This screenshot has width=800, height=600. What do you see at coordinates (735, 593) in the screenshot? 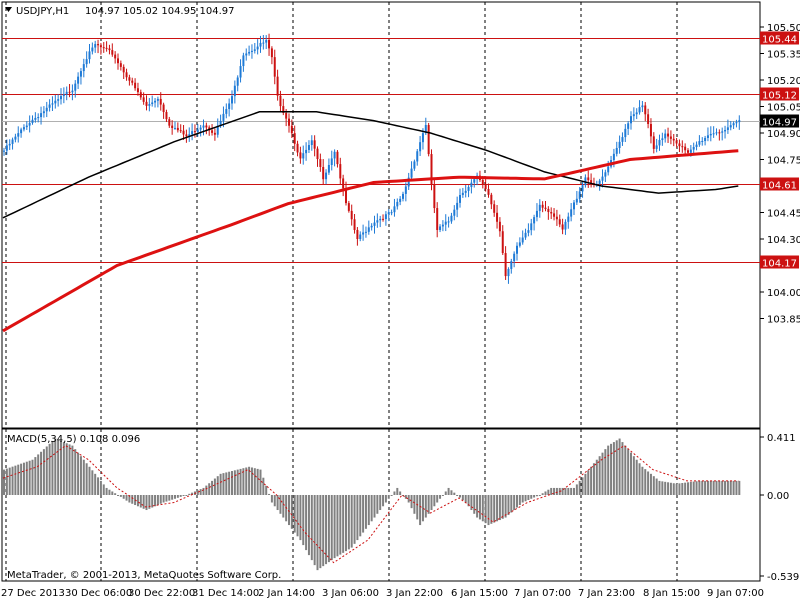
I see `time-tick-label: 9 Jan 07:00` at bounding box center [735, 593].